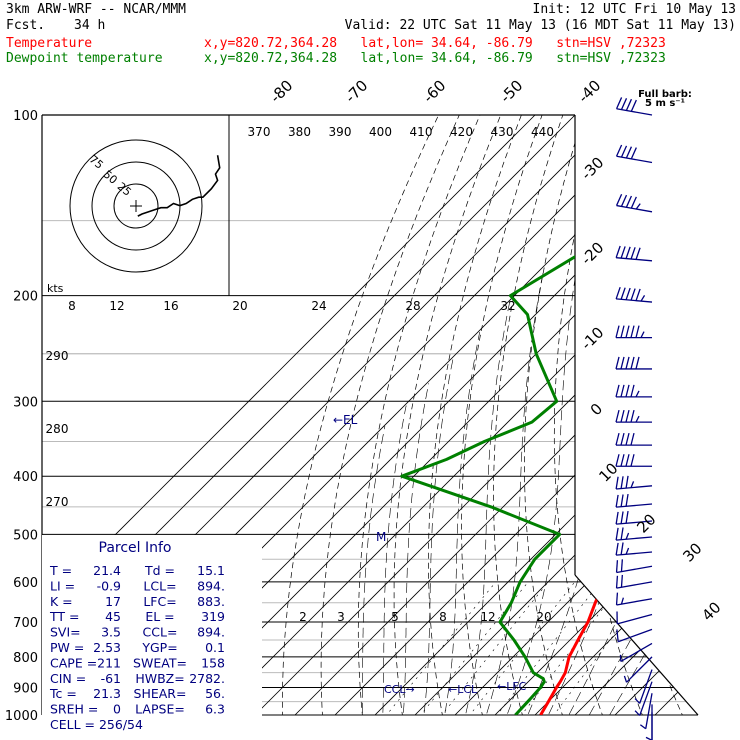 This screenshot has height=740, width=740. I want to click on theta-e-label: 280, so click(57, 429).